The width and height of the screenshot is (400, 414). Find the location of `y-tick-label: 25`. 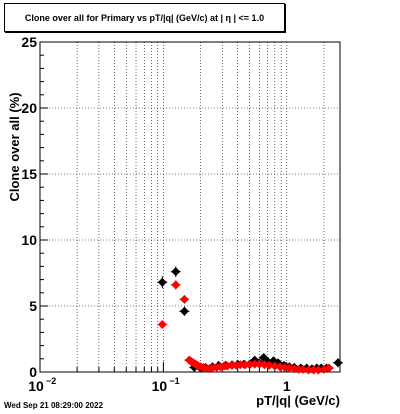

y-tick-label: 25 is located at coordinates (29, 42).